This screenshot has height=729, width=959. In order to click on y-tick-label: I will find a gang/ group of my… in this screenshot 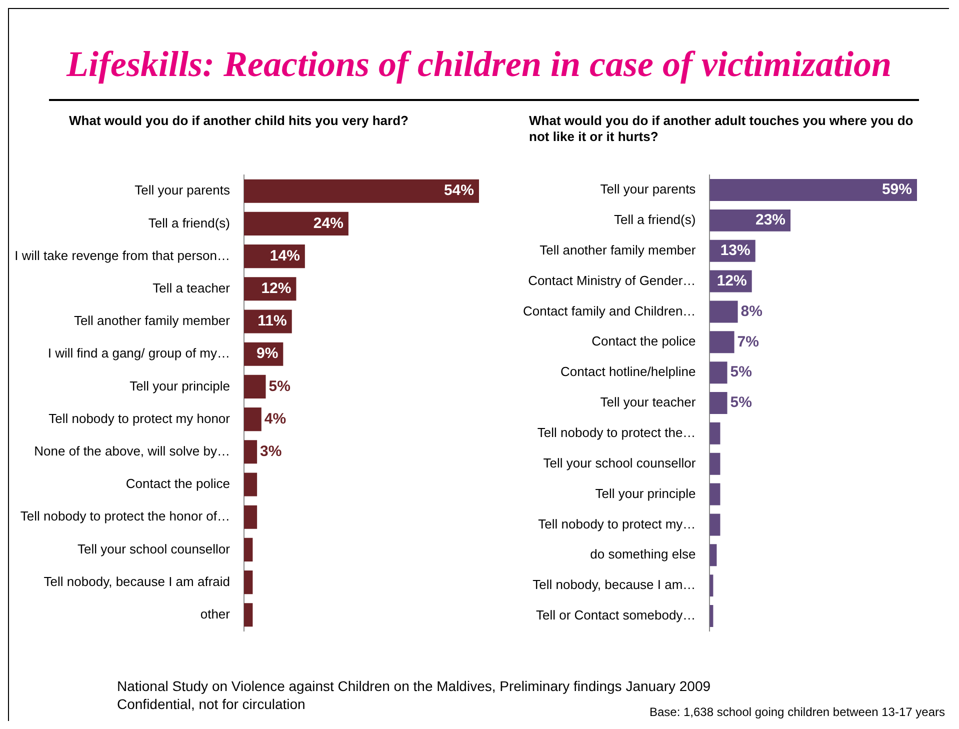, I will do `click(139, 353)`.